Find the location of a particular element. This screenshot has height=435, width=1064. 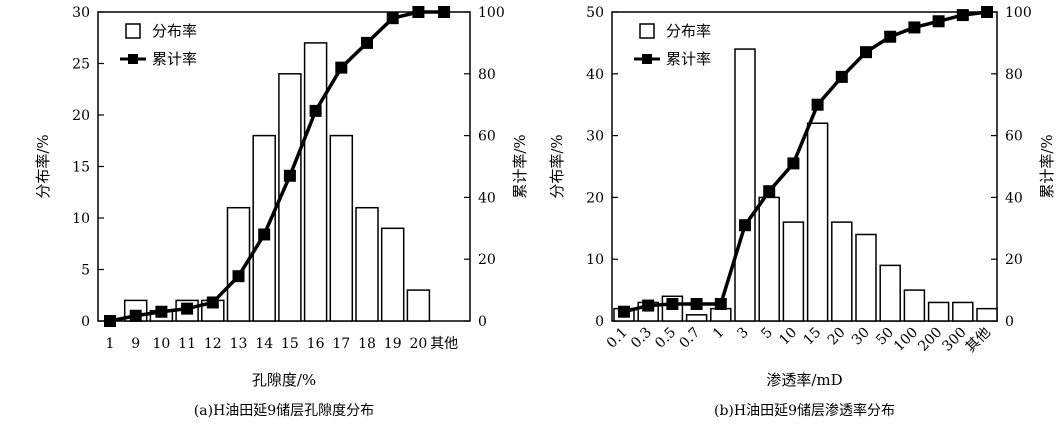

x-tick-label: 0.5 is located at coordinates (665, 338).